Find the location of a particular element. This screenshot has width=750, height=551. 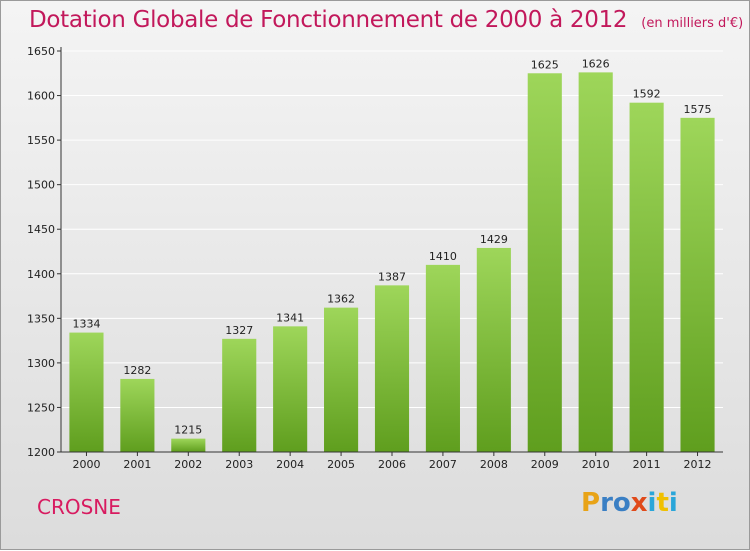

y-tick-label: 1400 is located at coordinates (41, 274).